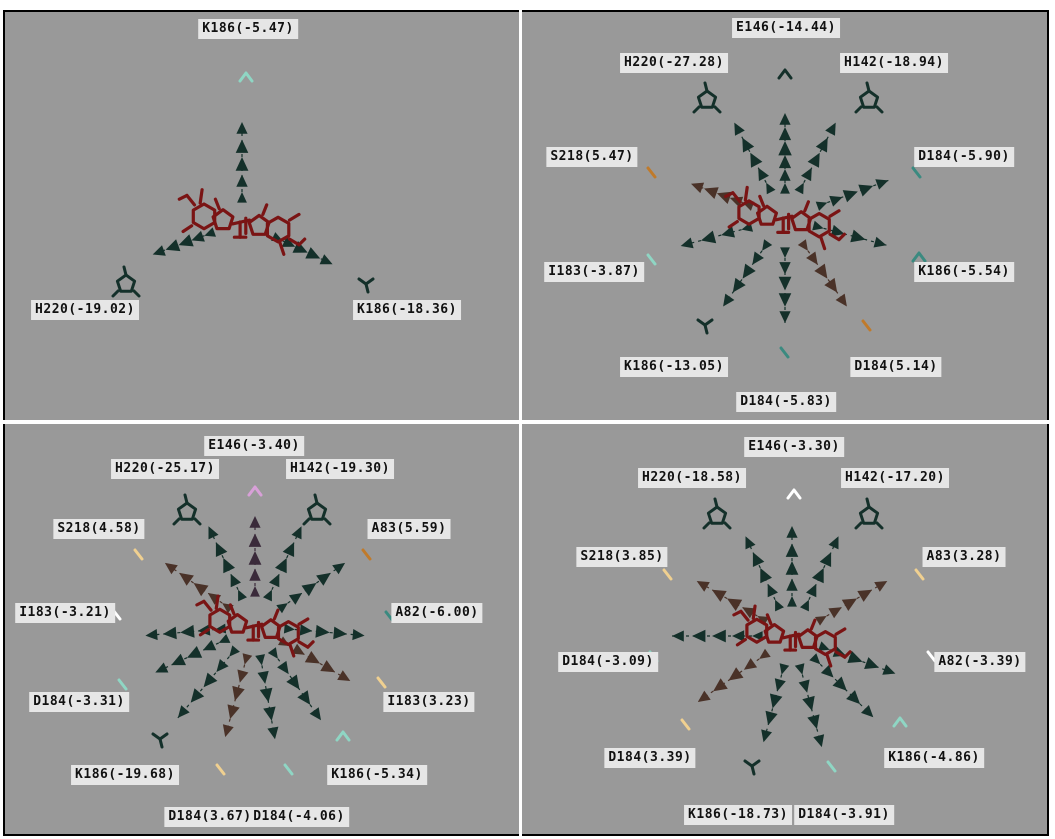 The width and height of the screenshot is (1055, 839). I want to click on residue-label: I183(-3.87), so click(594, 272).